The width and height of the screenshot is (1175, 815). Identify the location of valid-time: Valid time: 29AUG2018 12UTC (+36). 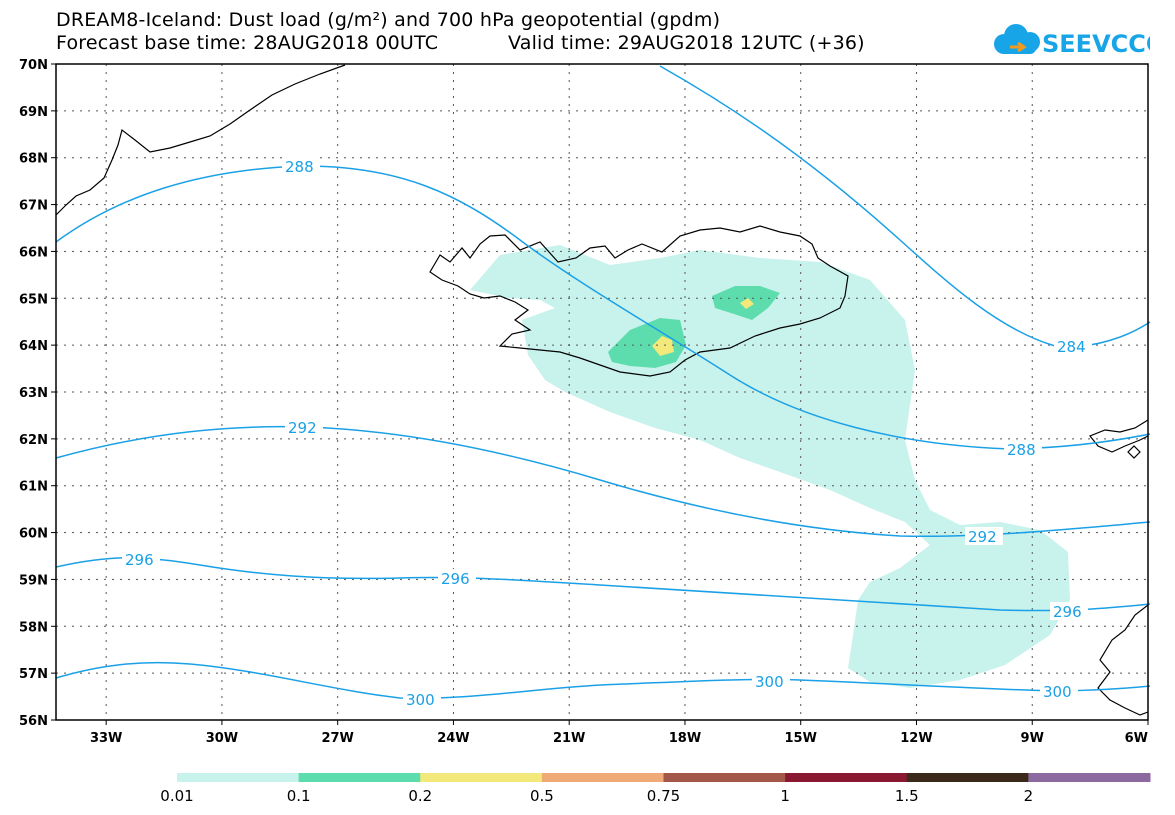
(686, 43).